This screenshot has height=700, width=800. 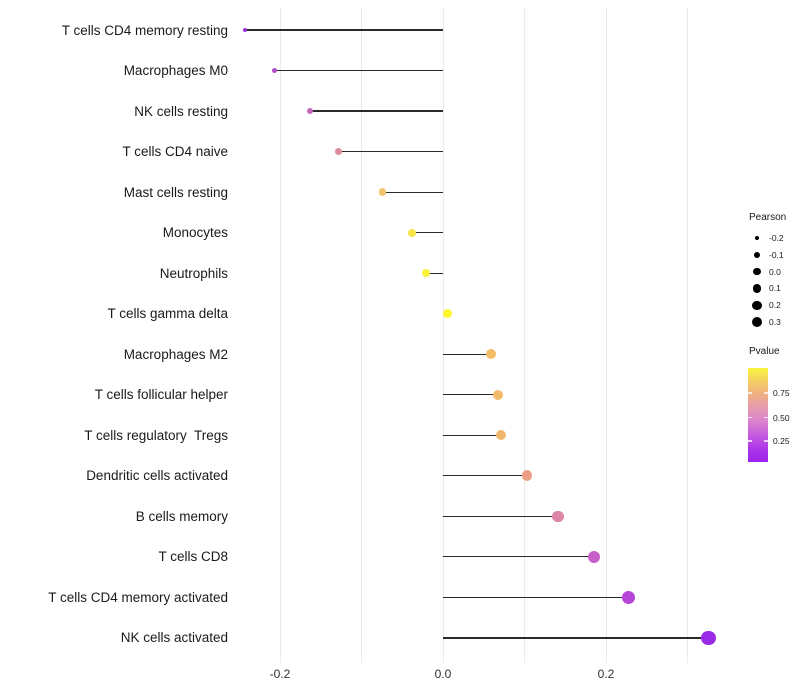 What do you see at coordinates (157, 476) in the screenshot?
I see `y-axis-label: Dendritic cells activated` at bounding box center [157, 476].